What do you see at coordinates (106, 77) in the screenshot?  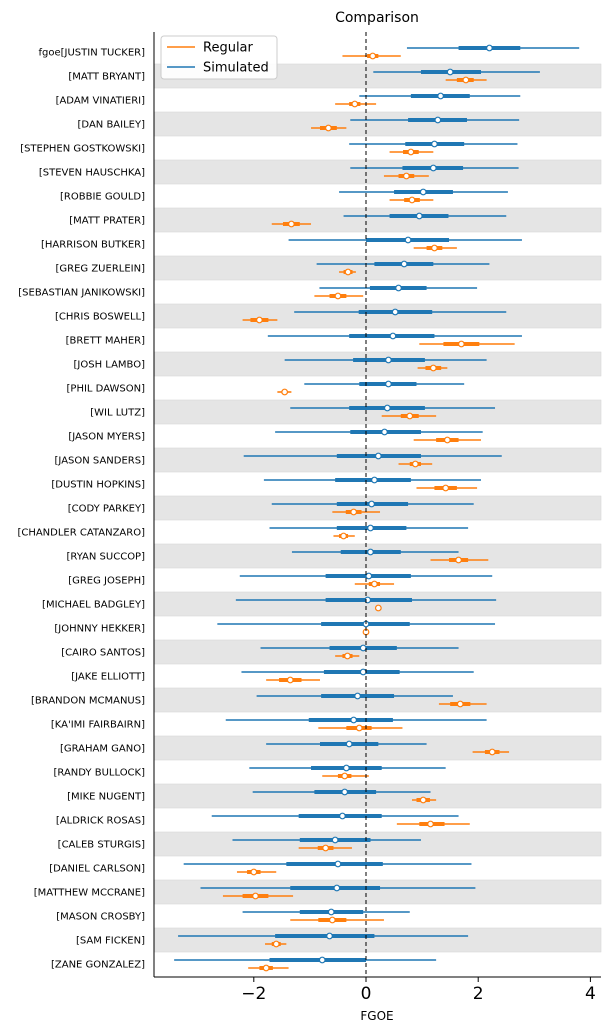 I see `row-label: [MATT BRYANT]` at bounding box center [106, 77].